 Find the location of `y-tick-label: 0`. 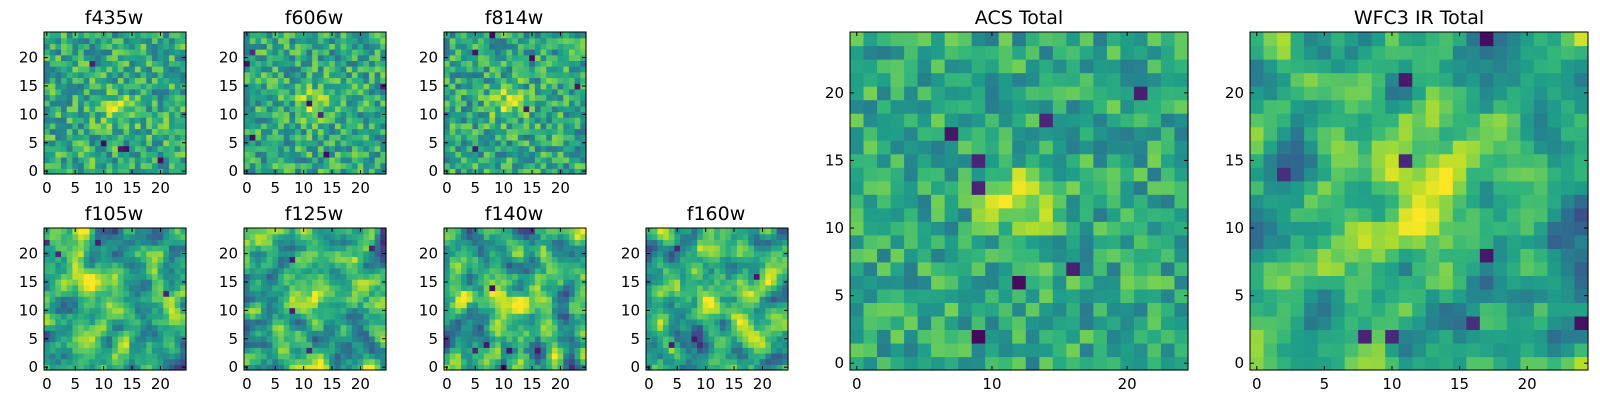

y-tick-label: 0 is located at coordinates (33, 171).